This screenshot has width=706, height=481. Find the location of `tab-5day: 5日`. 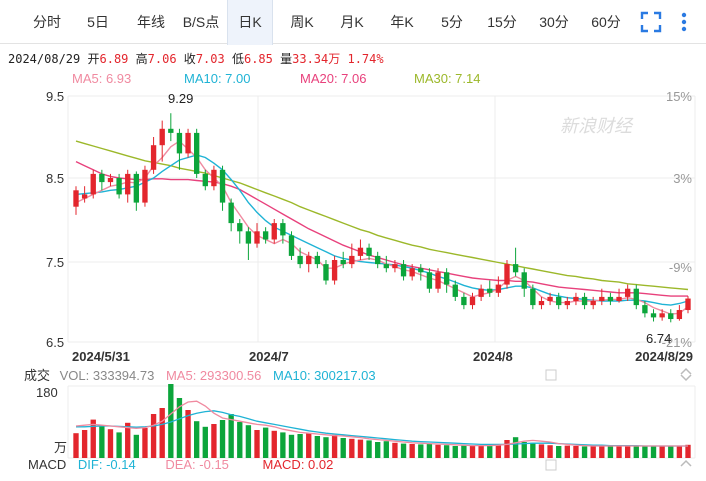

tab-5day: 5日 is located at coordinates (98, 22).